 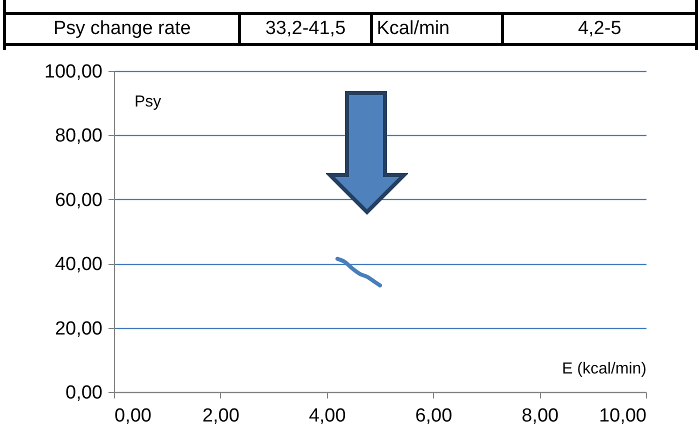 I want to click on x-tick-label: 6,00, so click(x=433, y=416).